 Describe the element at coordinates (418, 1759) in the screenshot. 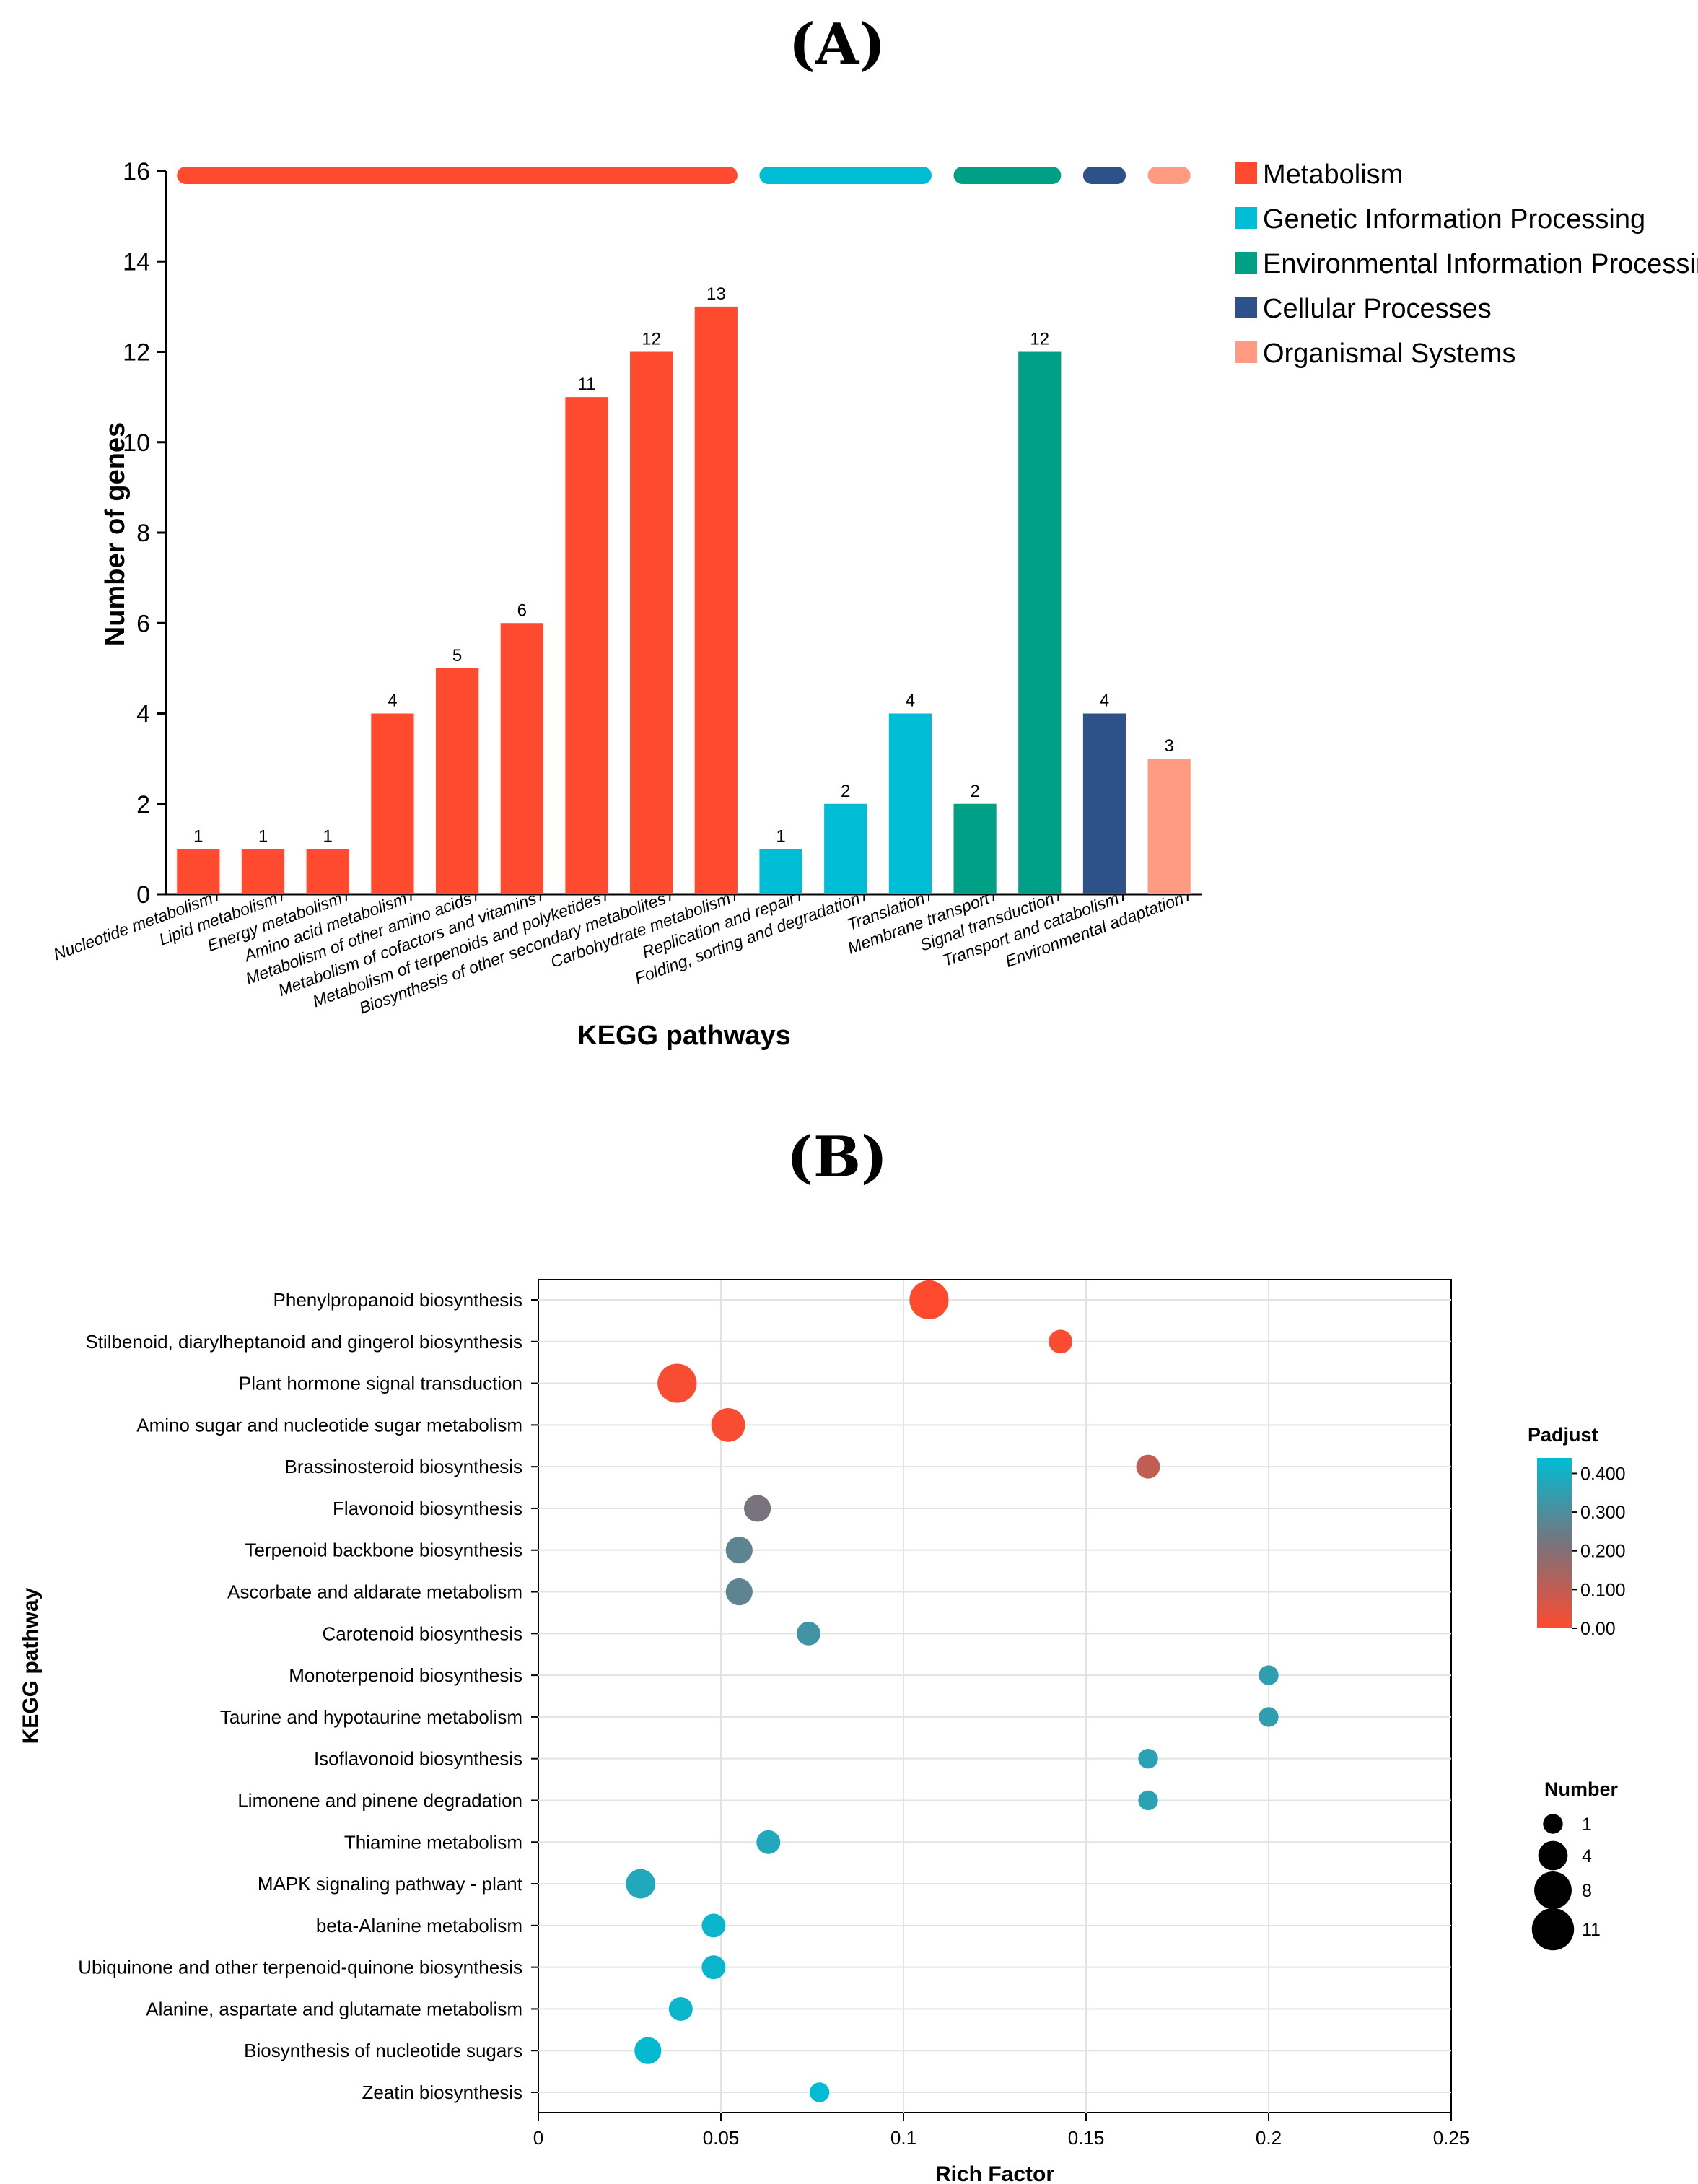

I see `pathway-label: Isoflavonoid biosynthesis` at that location.